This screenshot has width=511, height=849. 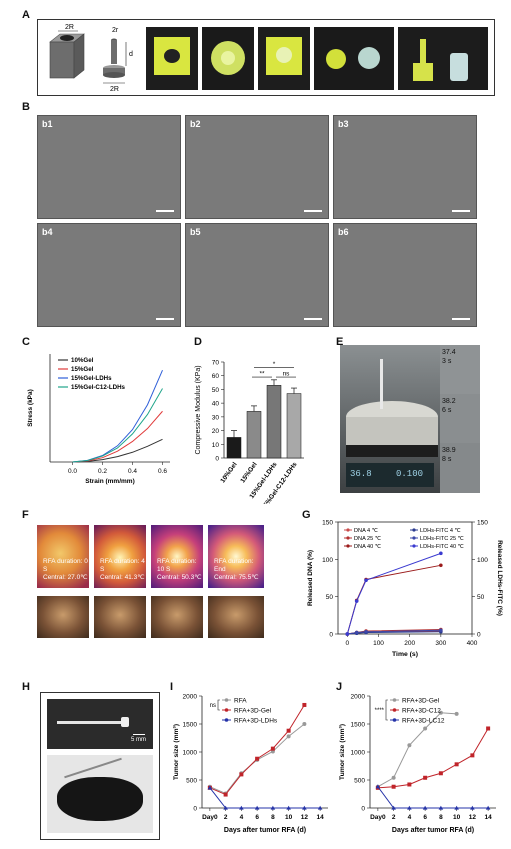 I want to click on dim-2r: 2r, so click(x=115, y=30).